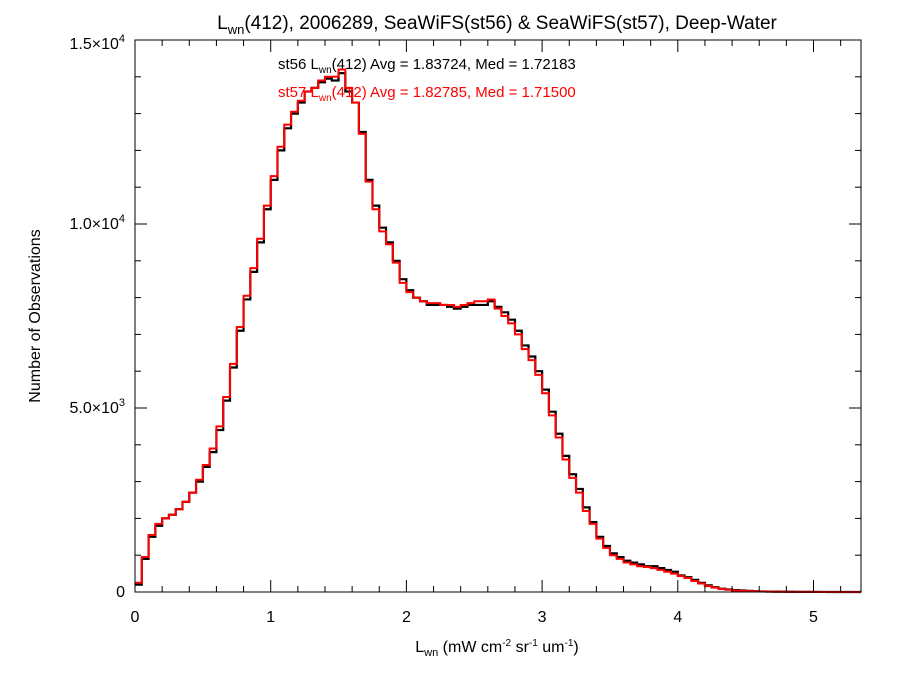  What do you see at coordinates (135, 617) in the screenshot?
I see `x-tick-label-0: 0` at bounding box center [135, 617].